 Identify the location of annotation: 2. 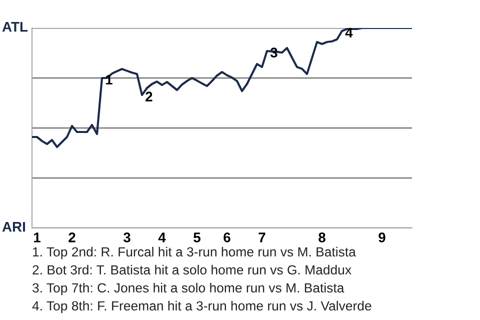
(149, 97).